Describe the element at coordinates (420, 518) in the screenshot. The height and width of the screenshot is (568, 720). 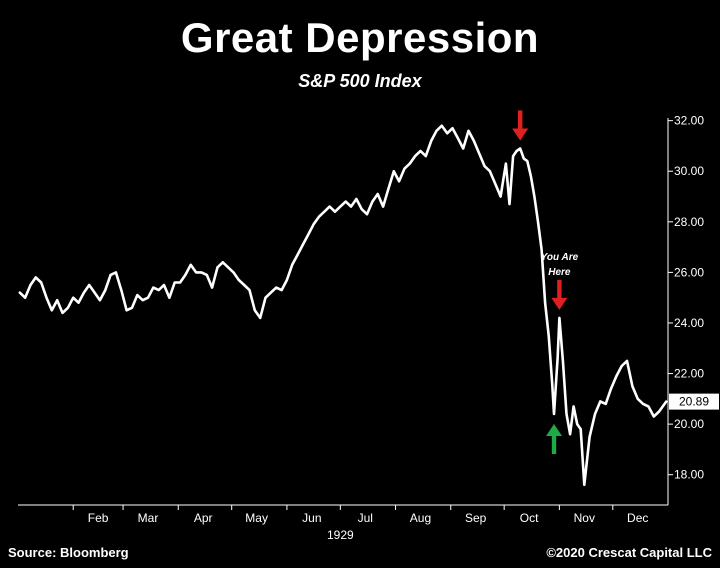
I see `x-tick-label: Aug` at that location.